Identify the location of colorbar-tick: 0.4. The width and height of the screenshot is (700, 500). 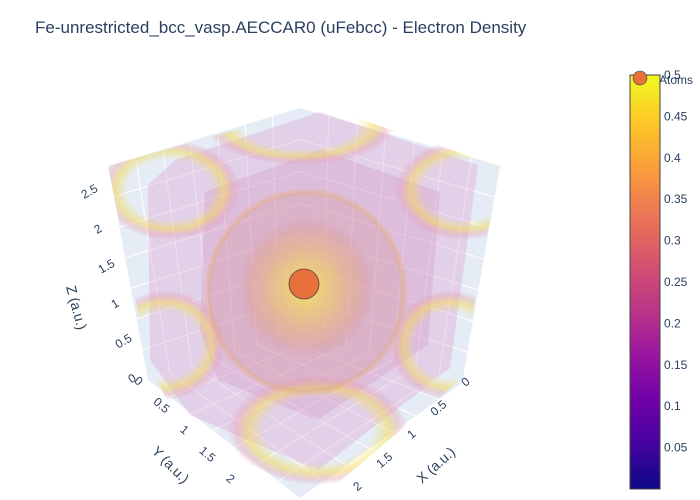
(672, 158).